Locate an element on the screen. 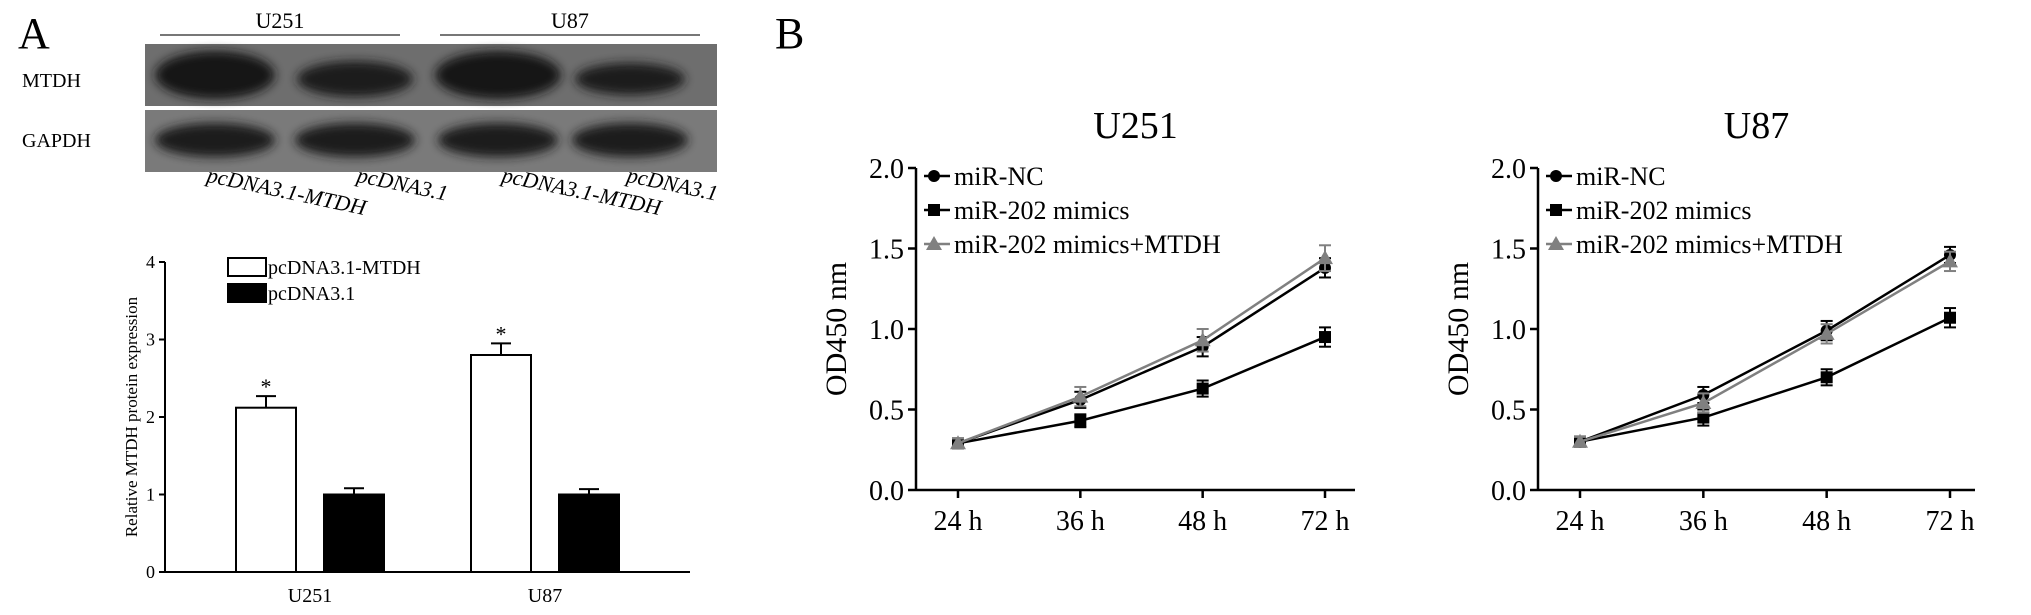  panel-letter-b: B is located at coordinates (790, 33).